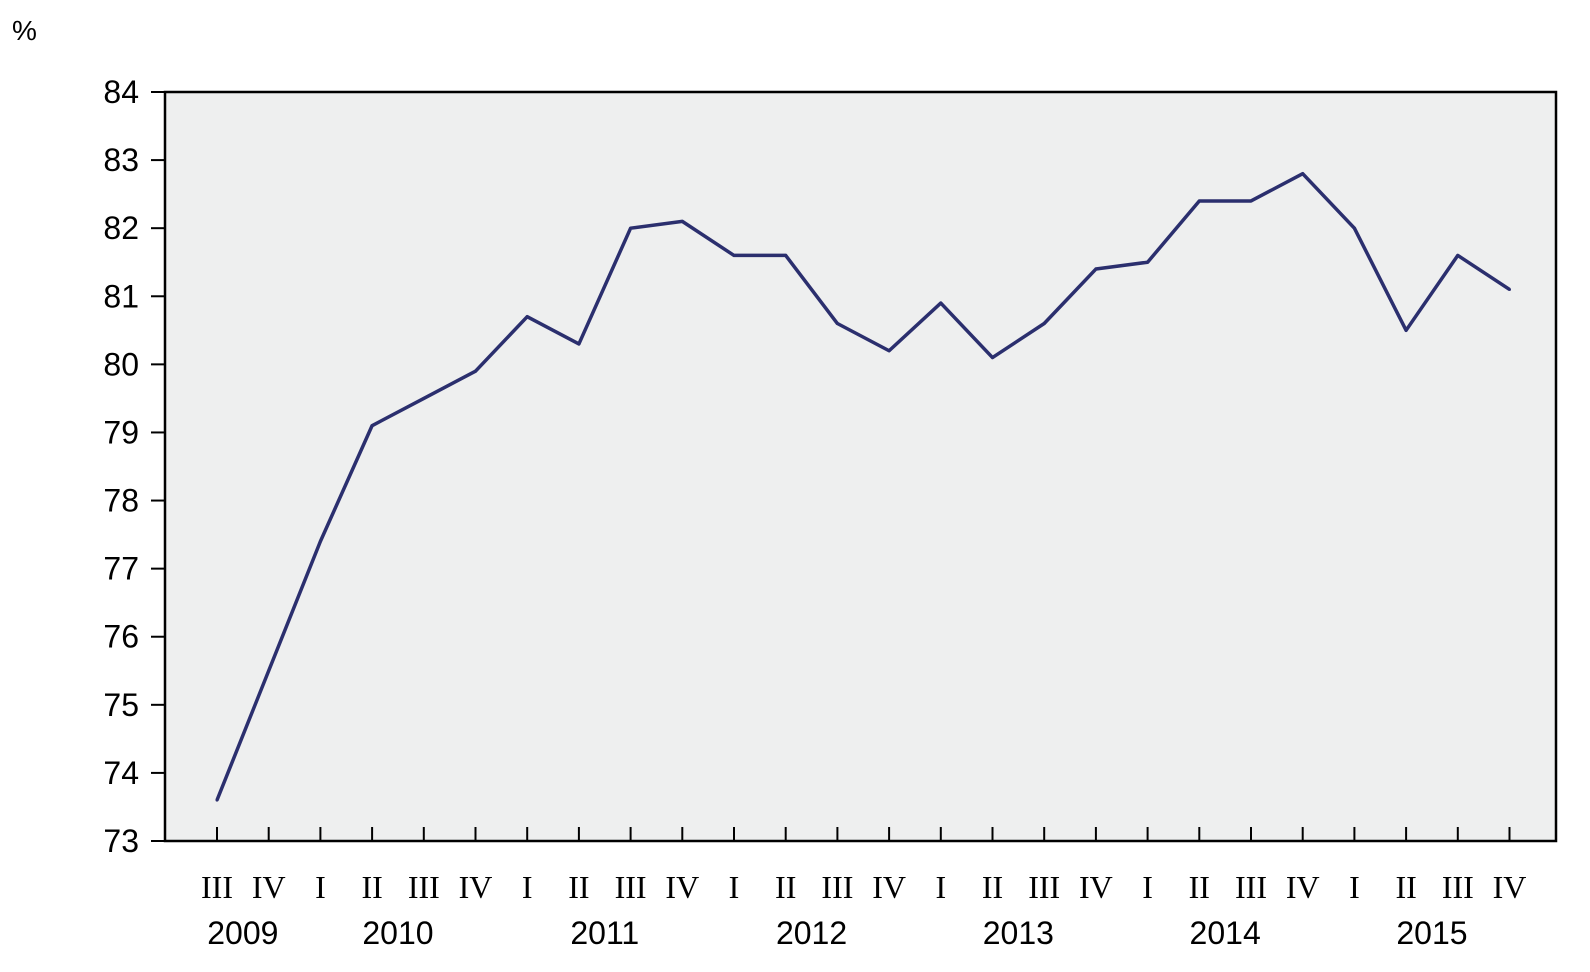 This screenshot has height=972, width=1590. Describe the element at coordinates (604, 933) in the screenshot. I see `x-year-label: 2011` at that location.